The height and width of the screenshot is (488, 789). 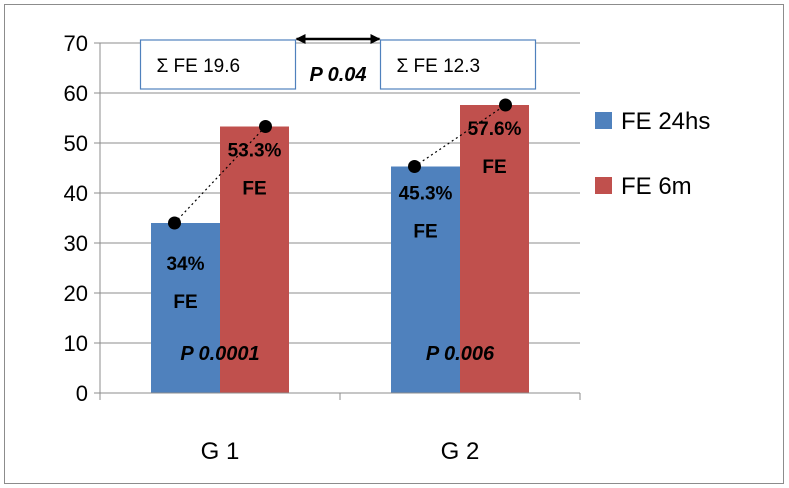 What do you see at coordinates (199, 66) in the screenshot?
I see `summary-box-text: Σ FE 19.6` at bounding box center [199, 66].